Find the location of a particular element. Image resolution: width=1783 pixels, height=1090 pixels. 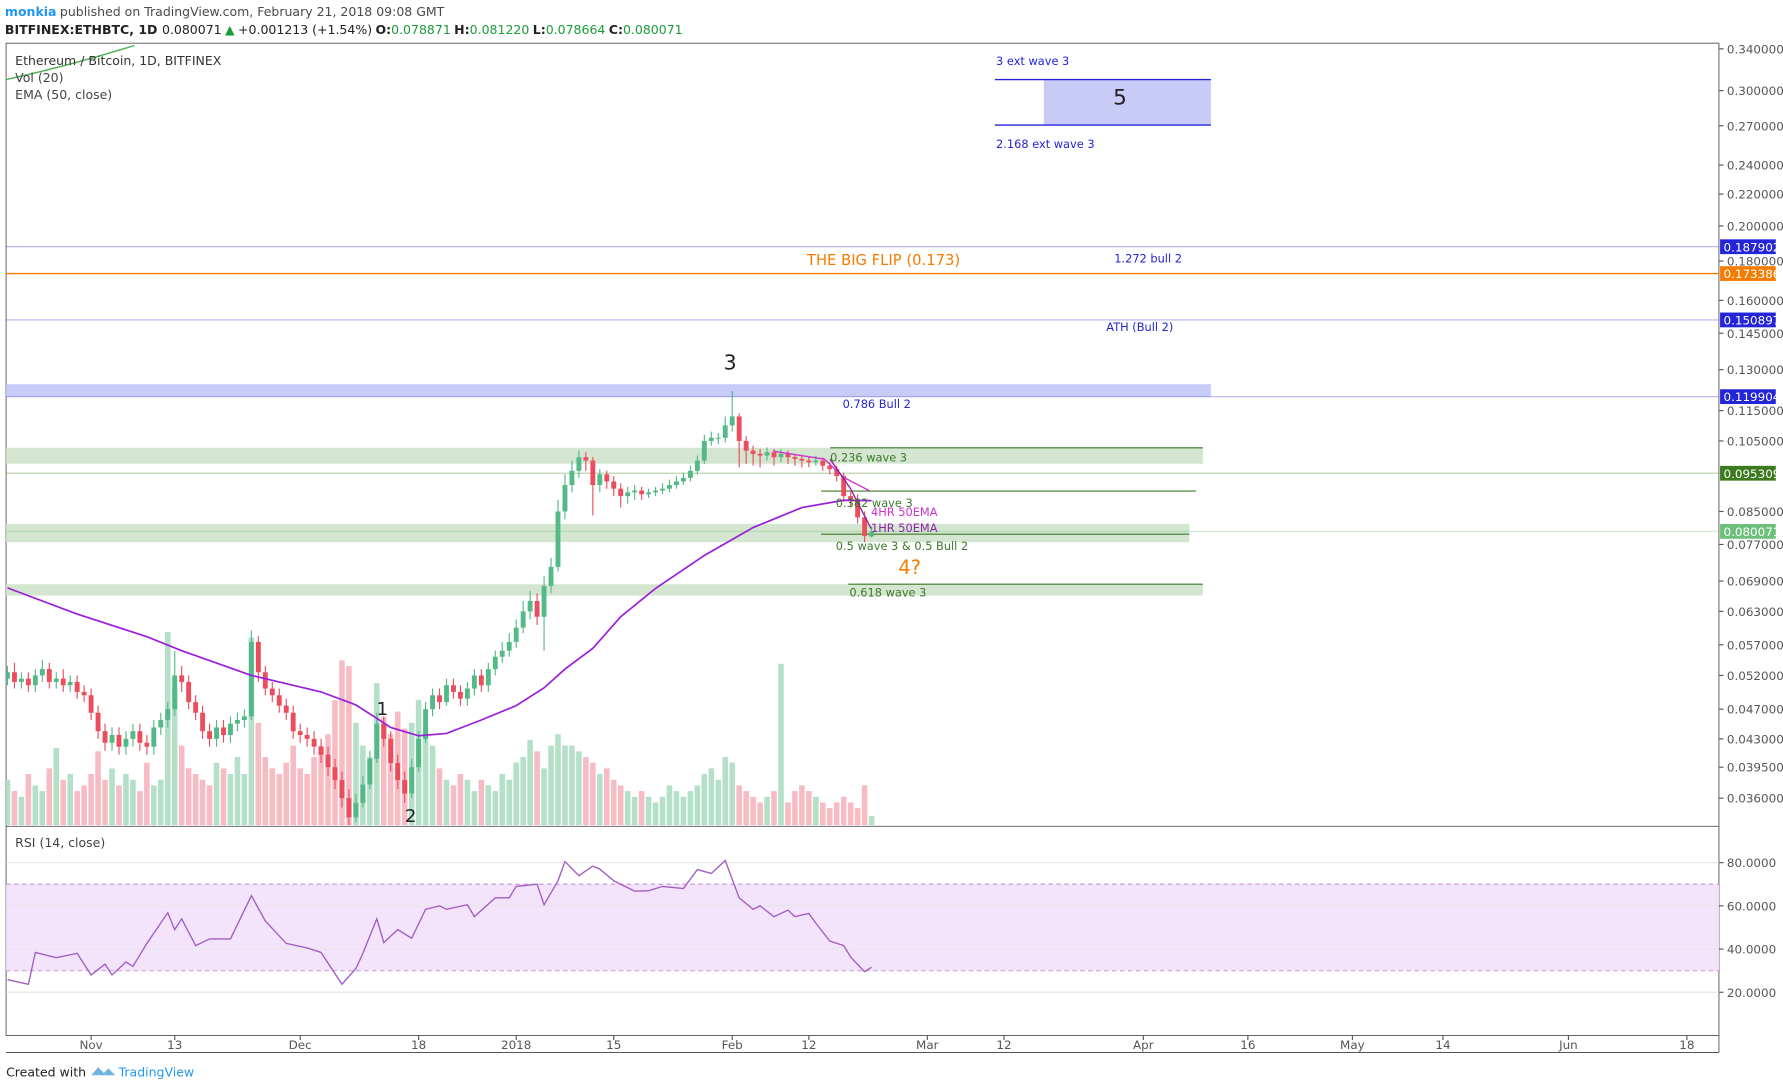

price-badge-label: 0.119904 is located at coordinates (1751, 397).